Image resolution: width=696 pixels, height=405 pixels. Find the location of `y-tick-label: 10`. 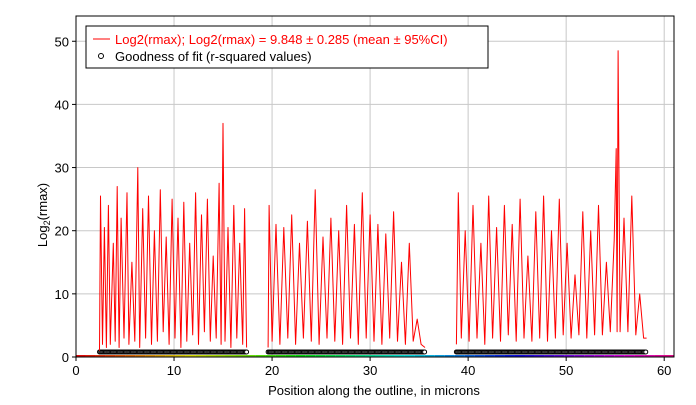

y-tick-label: 10 is located at coordinates (62, 294).